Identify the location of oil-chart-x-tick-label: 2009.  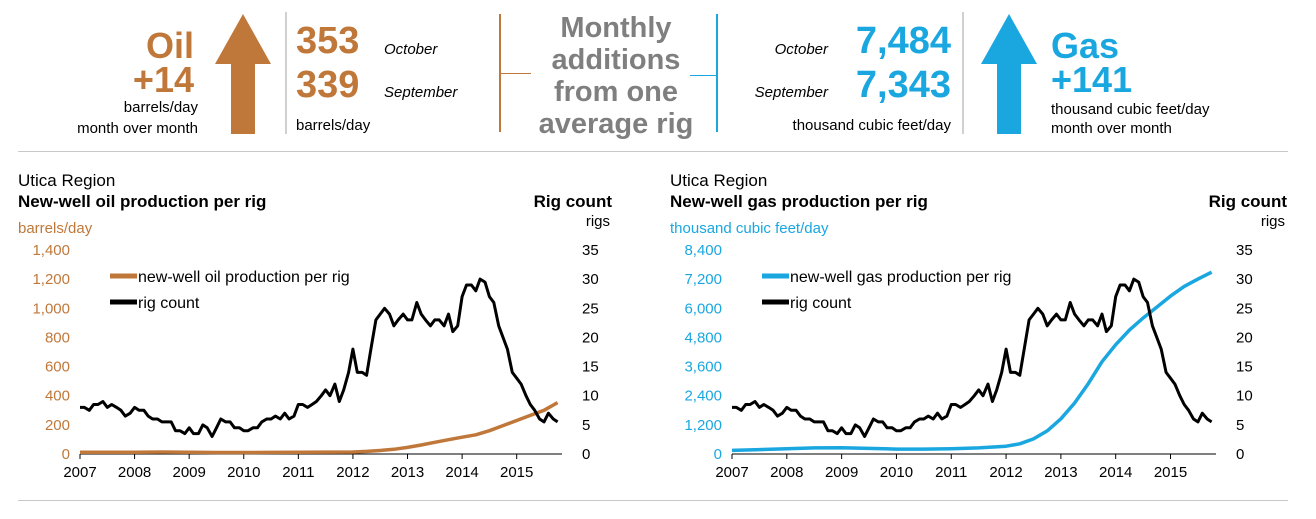
(188, 472).